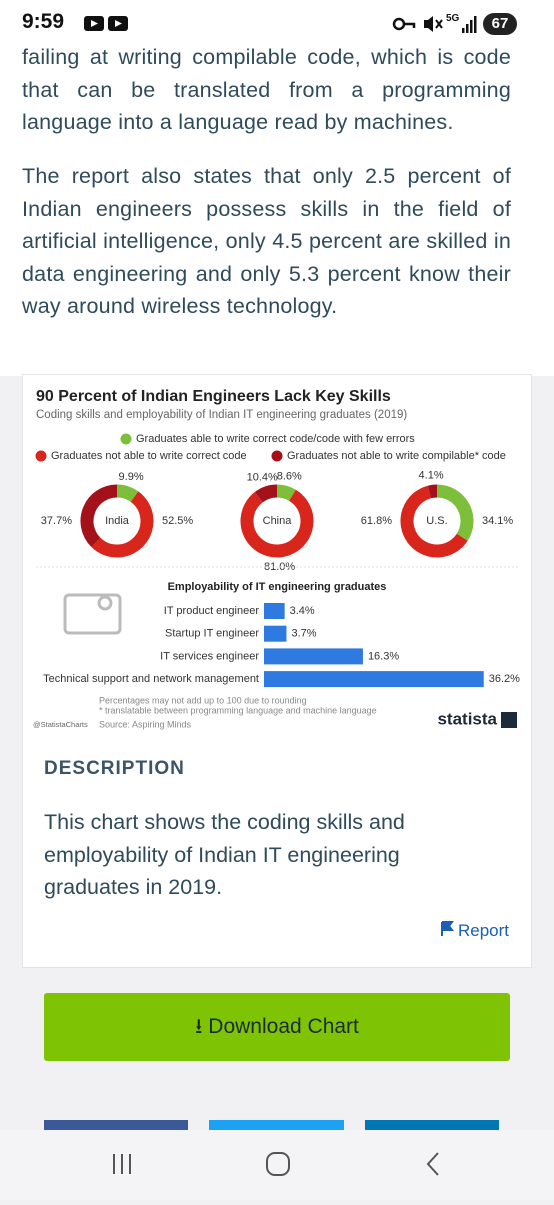 The width and height of the screenshot is (554, 1205). I want to click on bar-category: IT product engineer, so click(212, 611).